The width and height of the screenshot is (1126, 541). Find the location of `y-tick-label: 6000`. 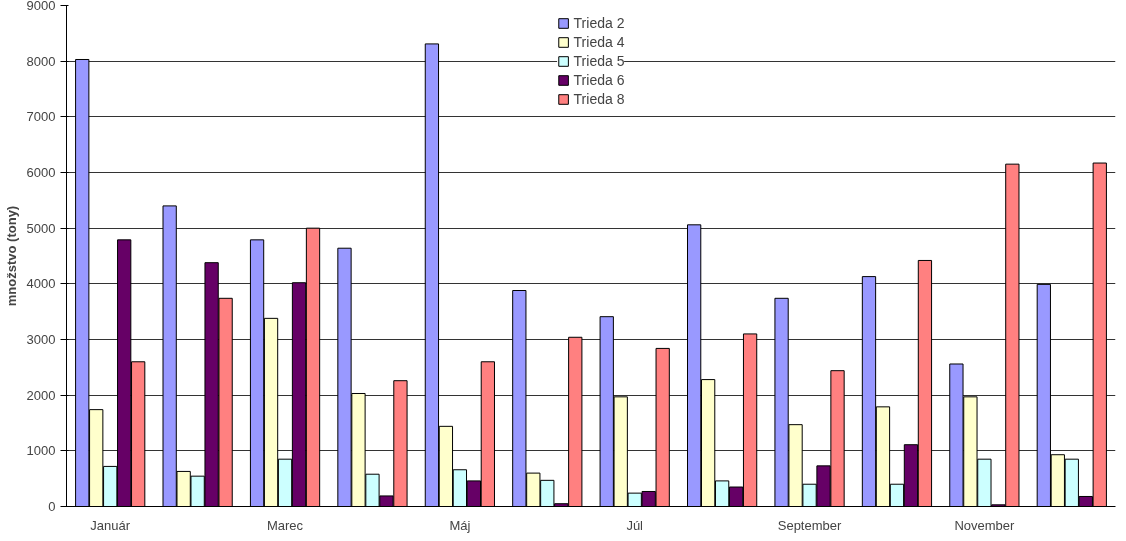

y-tick-label: 6000 is located at coordinates (41, 172).